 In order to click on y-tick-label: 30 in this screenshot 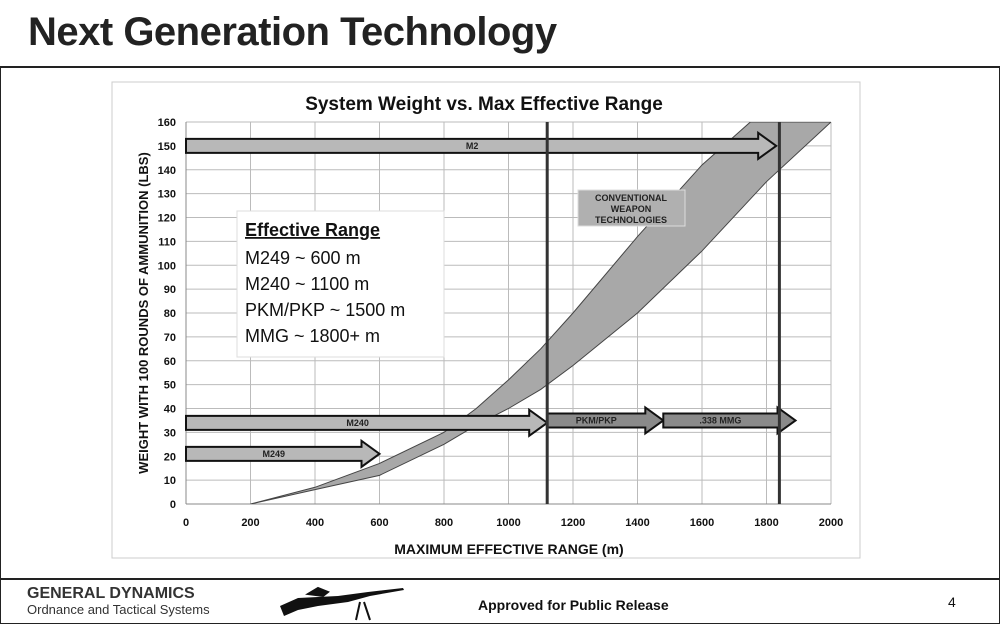, I will do `click(170, 433)`.